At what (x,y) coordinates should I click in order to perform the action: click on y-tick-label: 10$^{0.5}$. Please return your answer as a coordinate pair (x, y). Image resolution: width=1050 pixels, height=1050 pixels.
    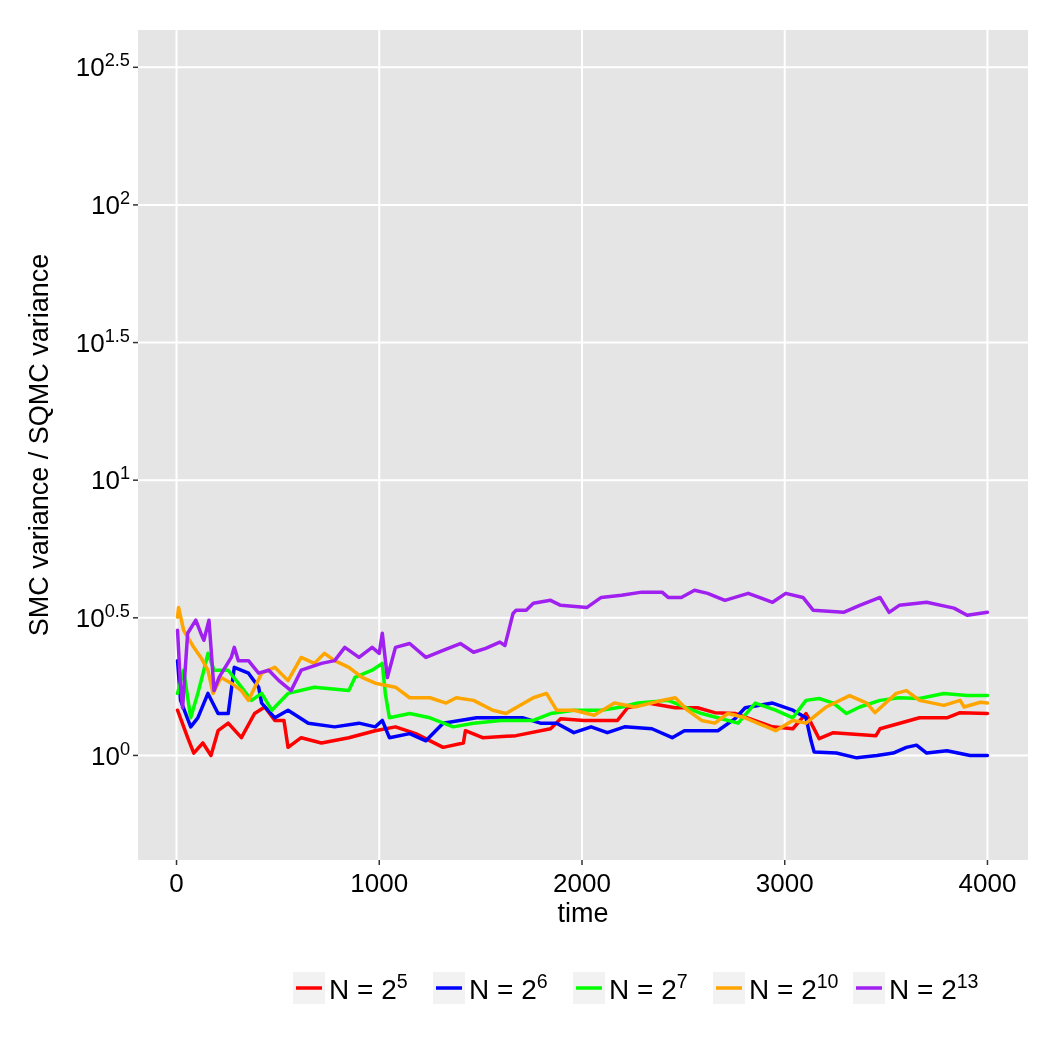
    Looking at the image, I should click on (102, 616).